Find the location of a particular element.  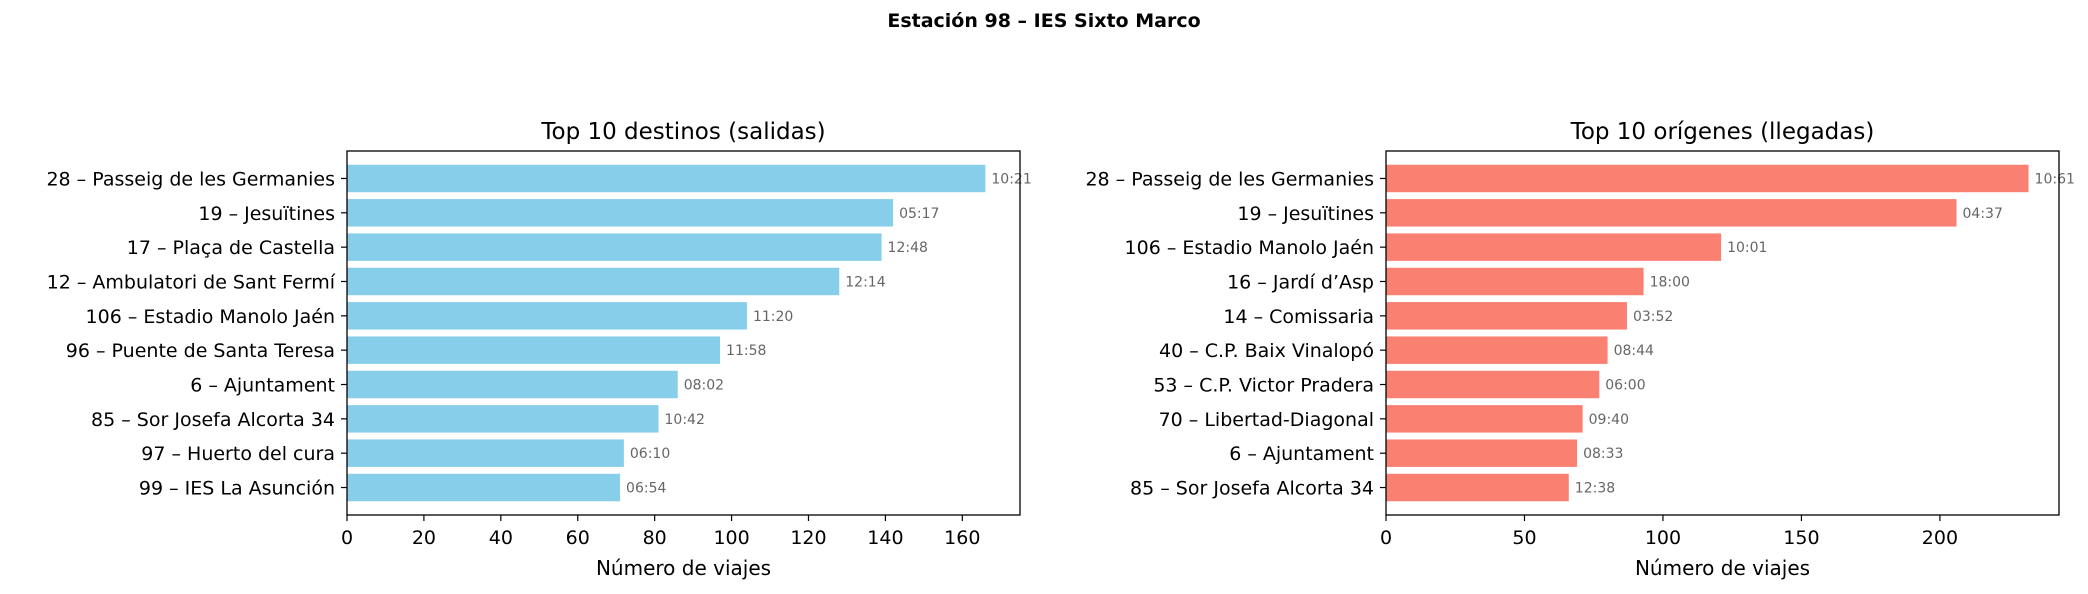

left-bar-label: 06:10 is located at coordinates (650, 454).